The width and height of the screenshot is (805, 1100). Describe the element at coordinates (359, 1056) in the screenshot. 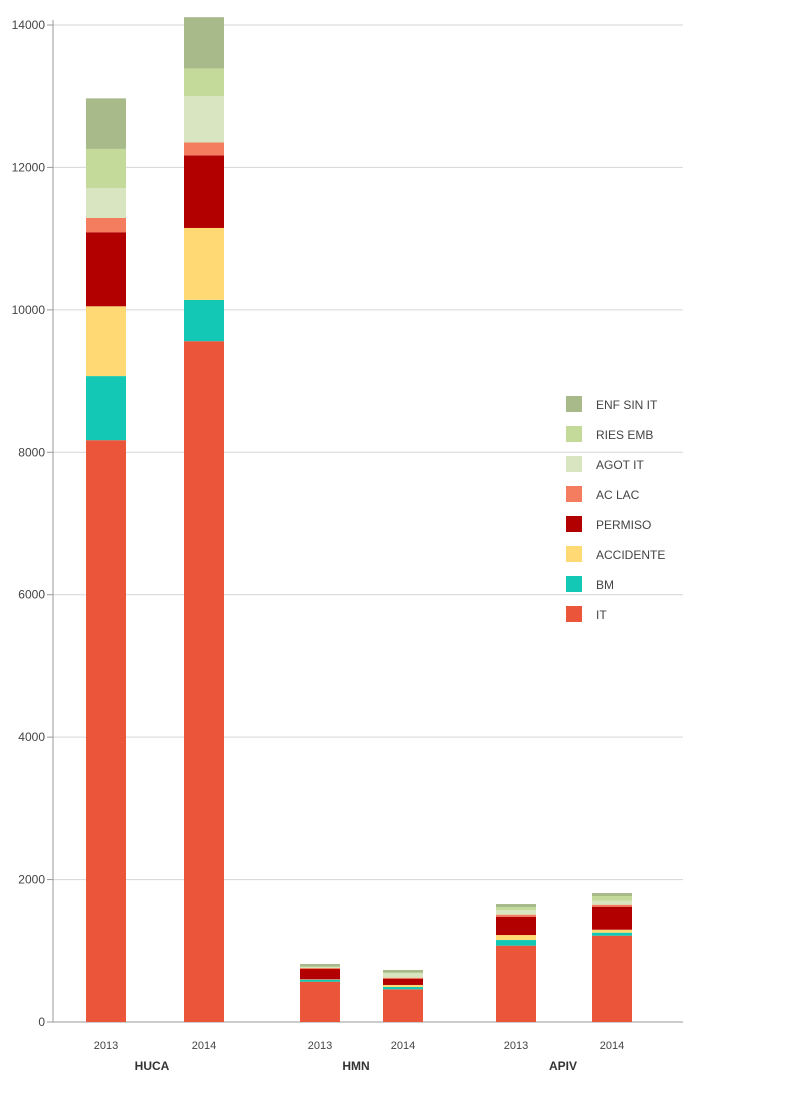

I see `x-axis-labels: 2013 2014 2013 2014 2013 2014 HUCA HMN APIV` at that location.